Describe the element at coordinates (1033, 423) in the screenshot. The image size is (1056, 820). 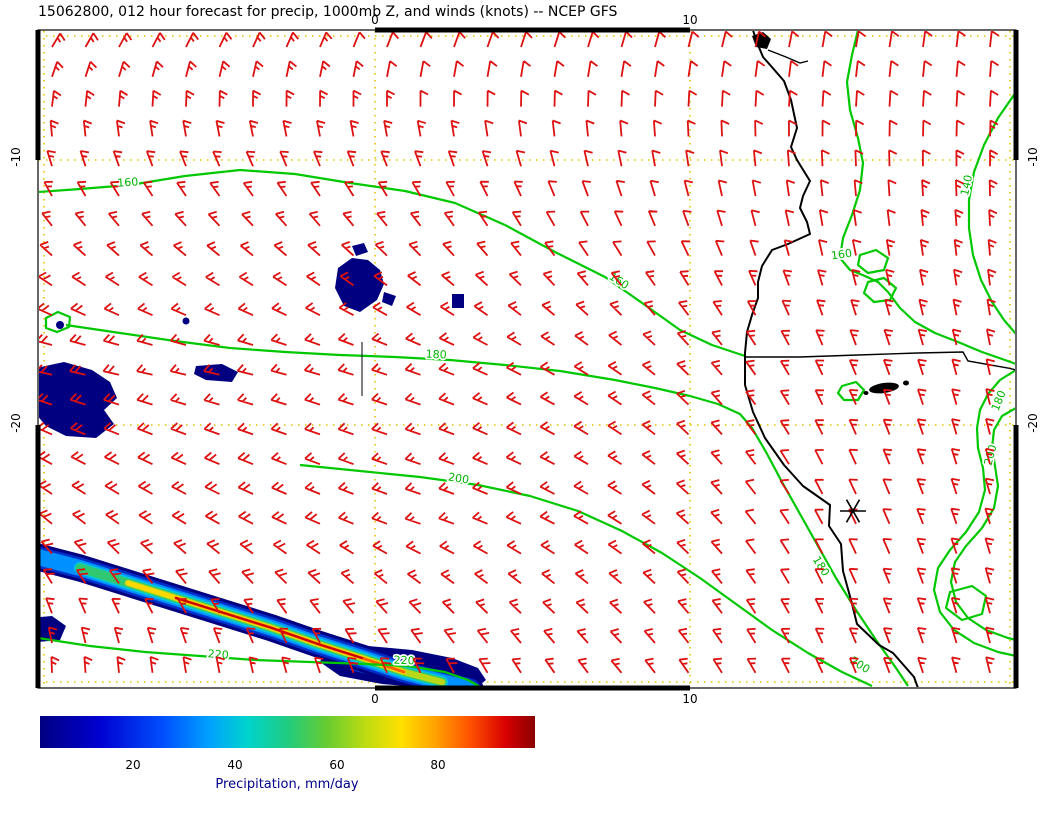
I see `lat-tick-right-20: -20` at that location.